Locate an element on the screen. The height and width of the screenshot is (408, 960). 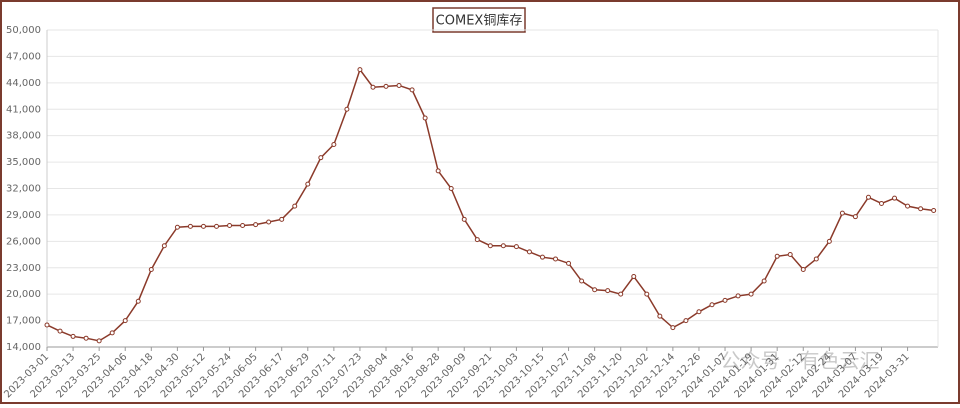
y-tick-label: 29,000 is located at coordinates (23, 215).